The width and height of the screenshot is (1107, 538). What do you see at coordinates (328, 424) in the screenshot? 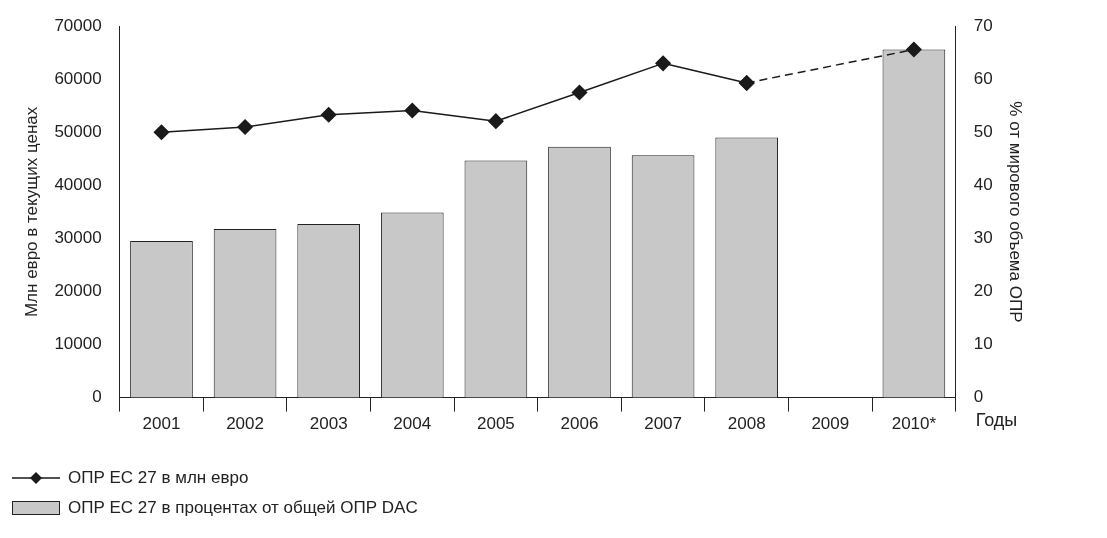
I see `x-tick-label: 2003` at bounding box center [328, 424].